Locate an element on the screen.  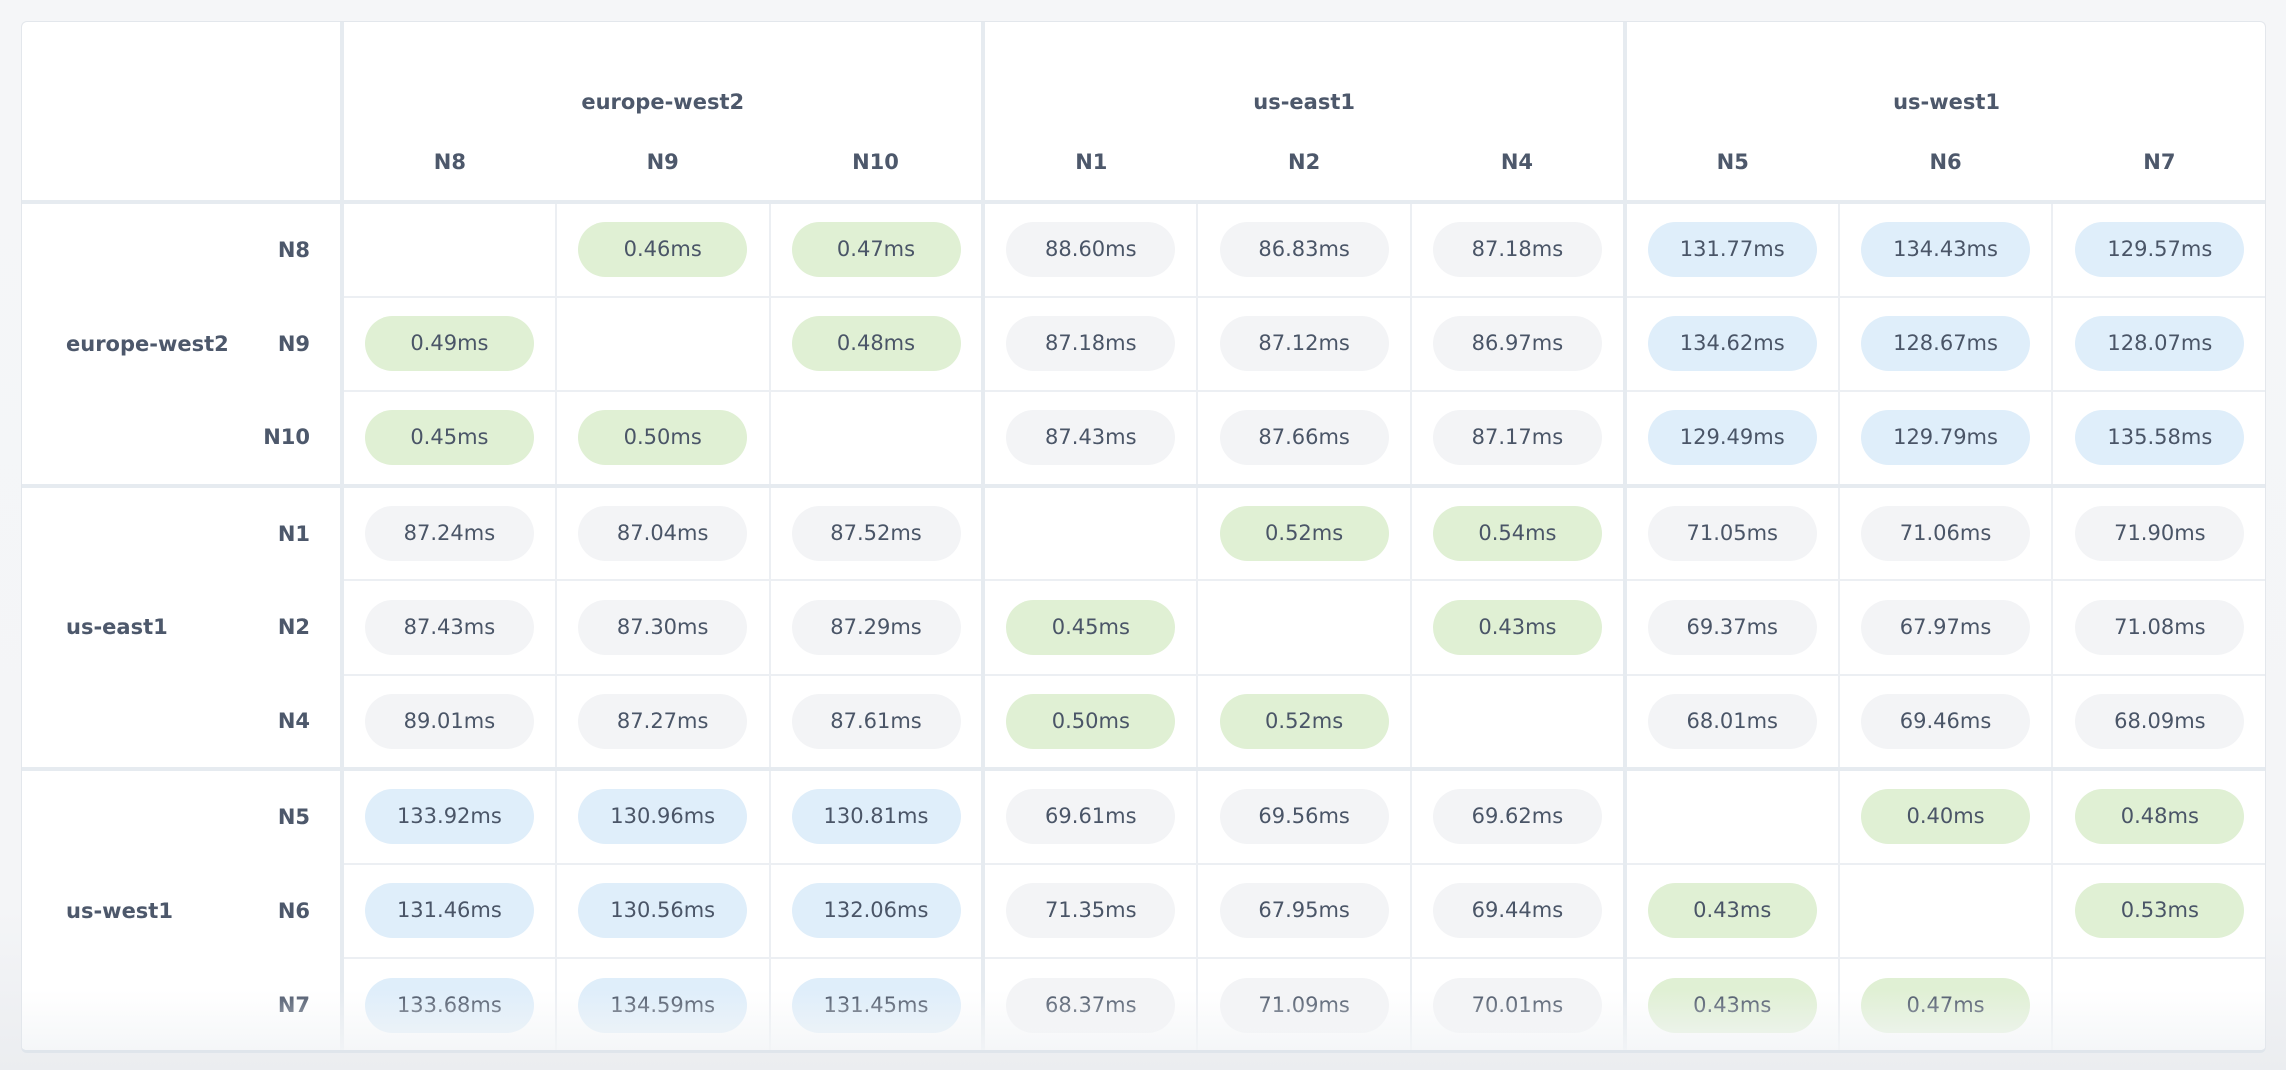
latency-cell: 71.06ms is located at coordinates (1945, 533).